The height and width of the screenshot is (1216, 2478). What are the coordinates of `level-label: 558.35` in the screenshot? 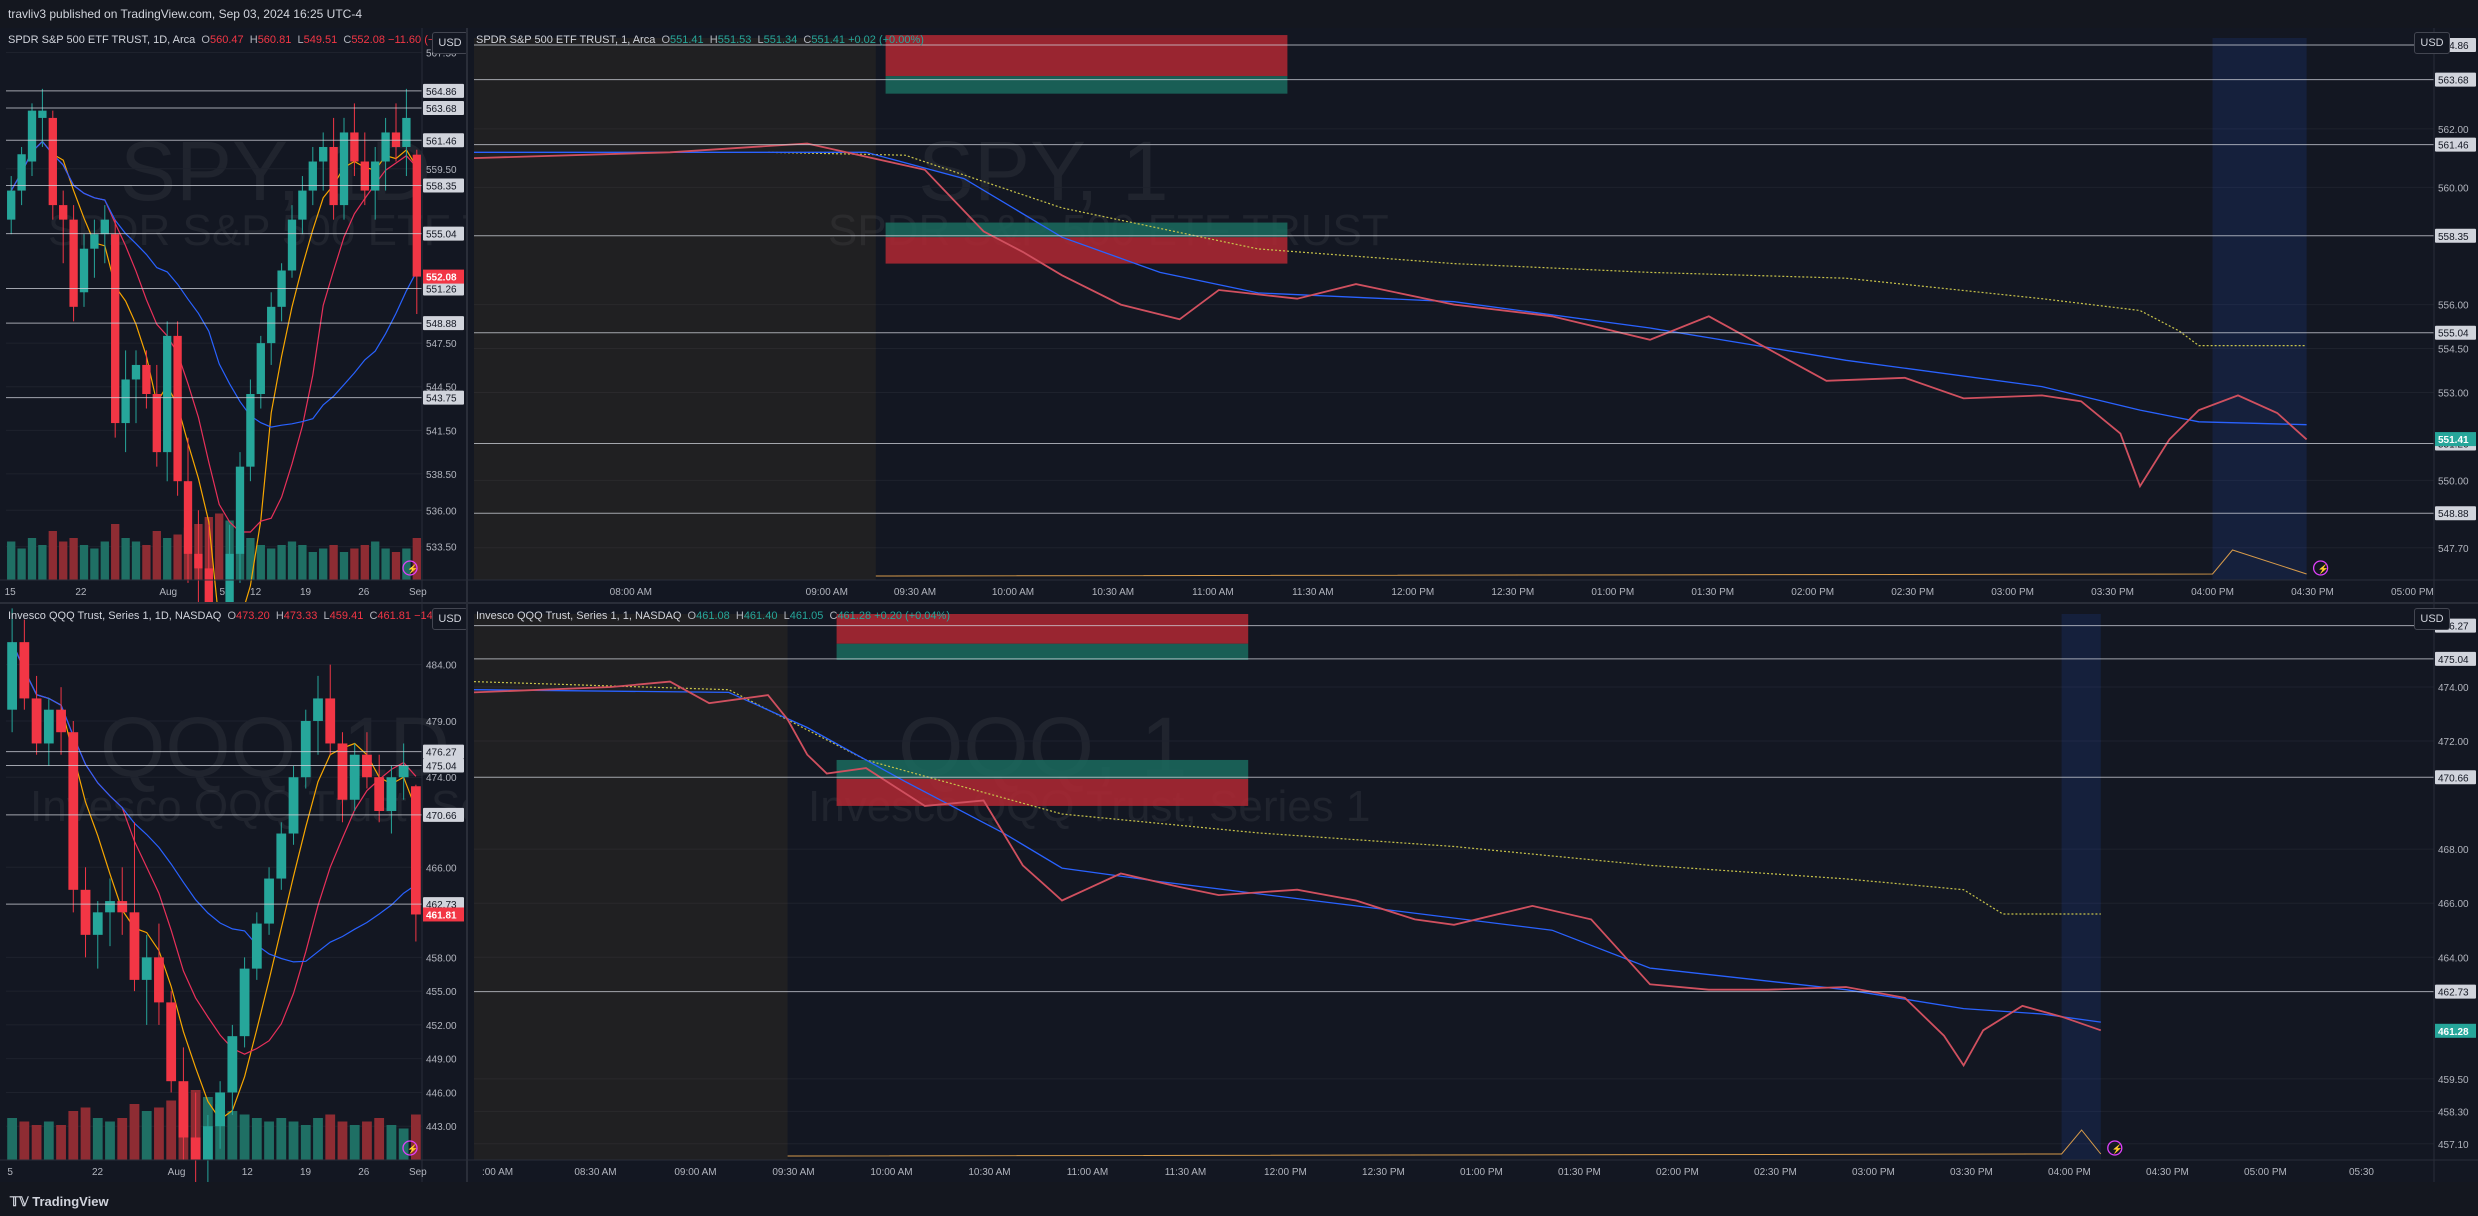 It's located at (441, 186).